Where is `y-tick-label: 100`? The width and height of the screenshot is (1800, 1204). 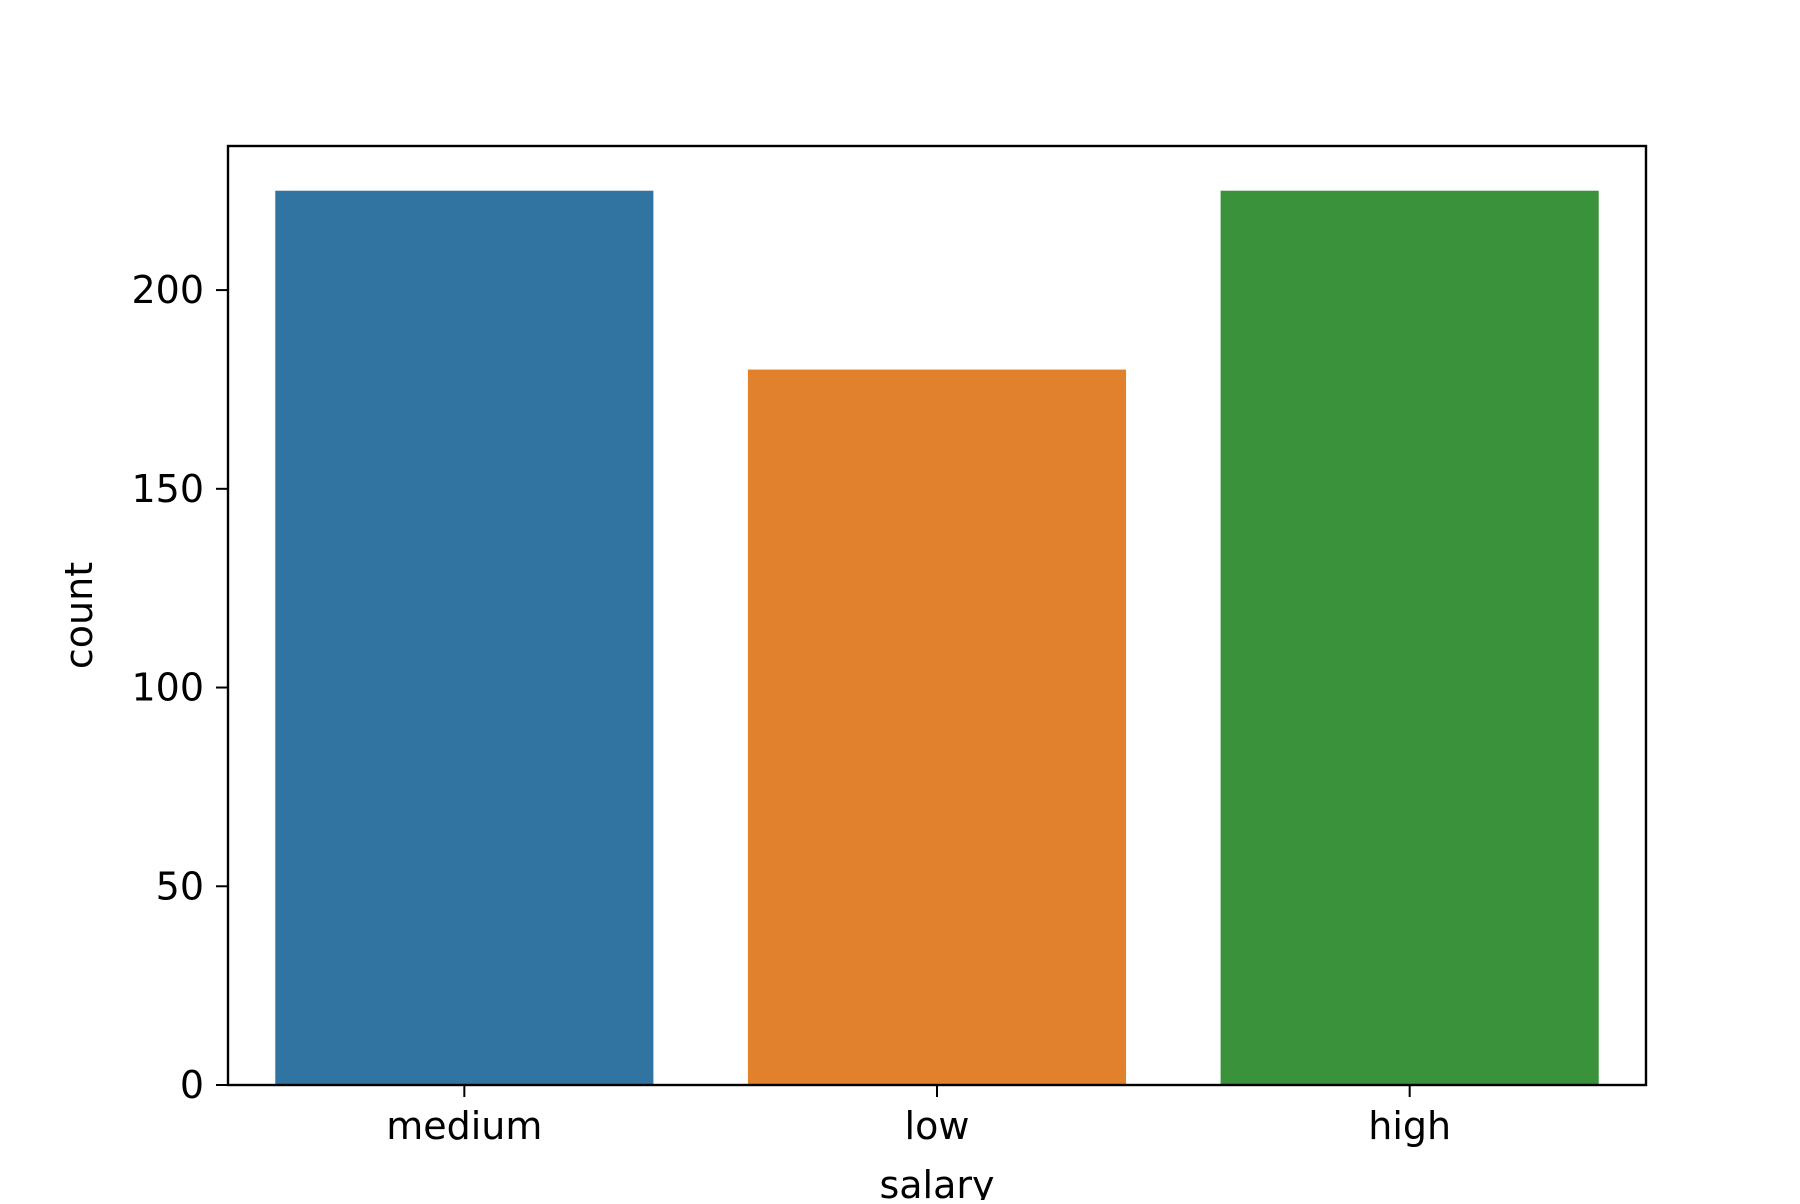
y-tick-label: 100 is located at coordinates (167, 688).